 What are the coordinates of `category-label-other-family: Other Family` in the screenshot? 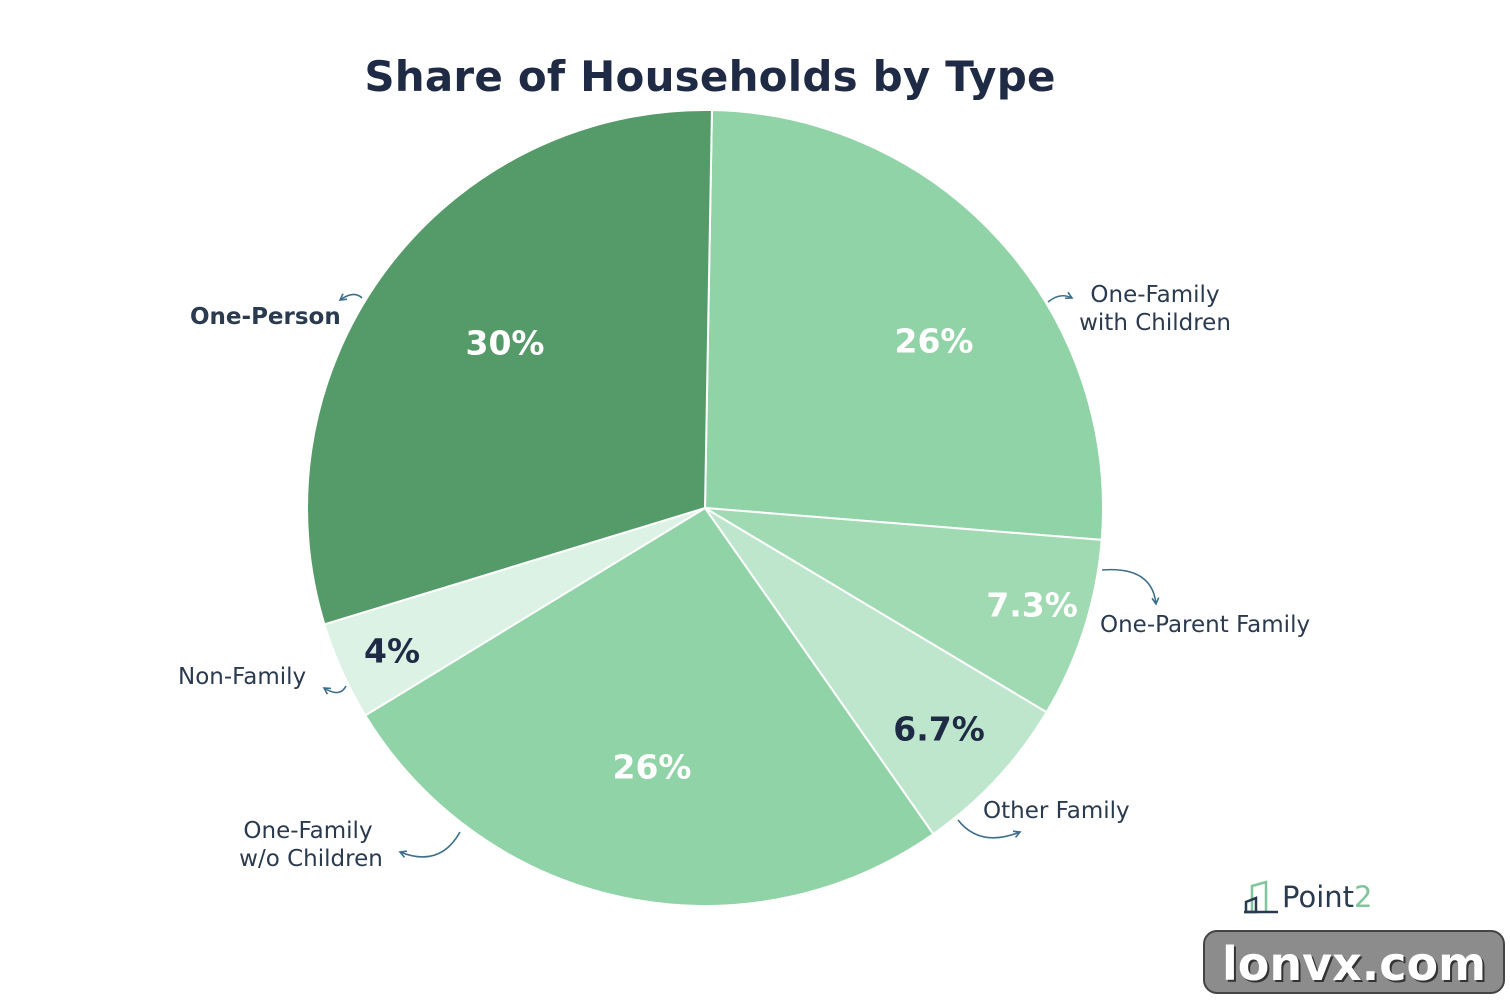 It's located at (1056, 811).